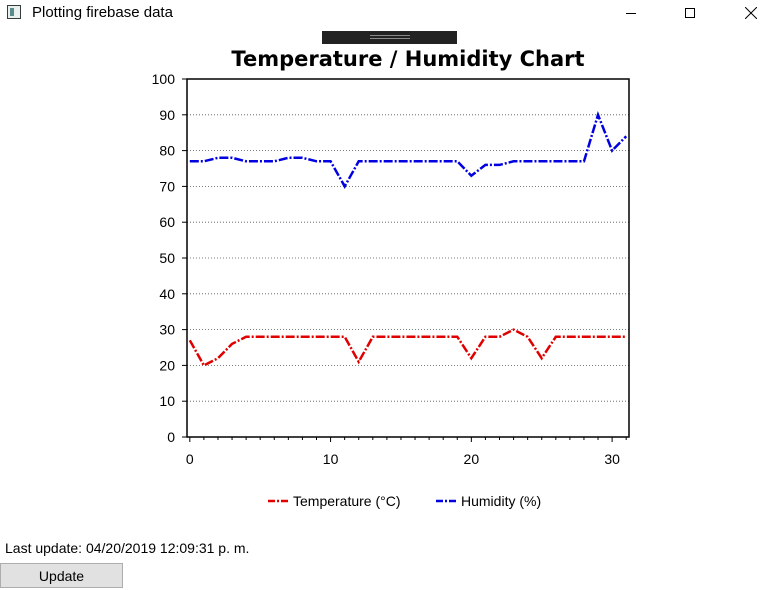 The width and height of the screenshot is (762, 590). Describe the element at coordinates (61, 575) in the screenshot. I see `update-button: Update` at that location.